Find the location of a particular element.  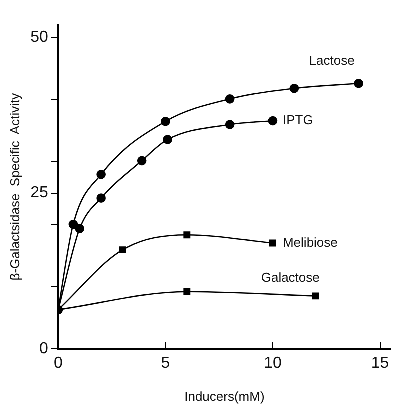

x-tick-label: 15 is located at coordinates (380, 363).